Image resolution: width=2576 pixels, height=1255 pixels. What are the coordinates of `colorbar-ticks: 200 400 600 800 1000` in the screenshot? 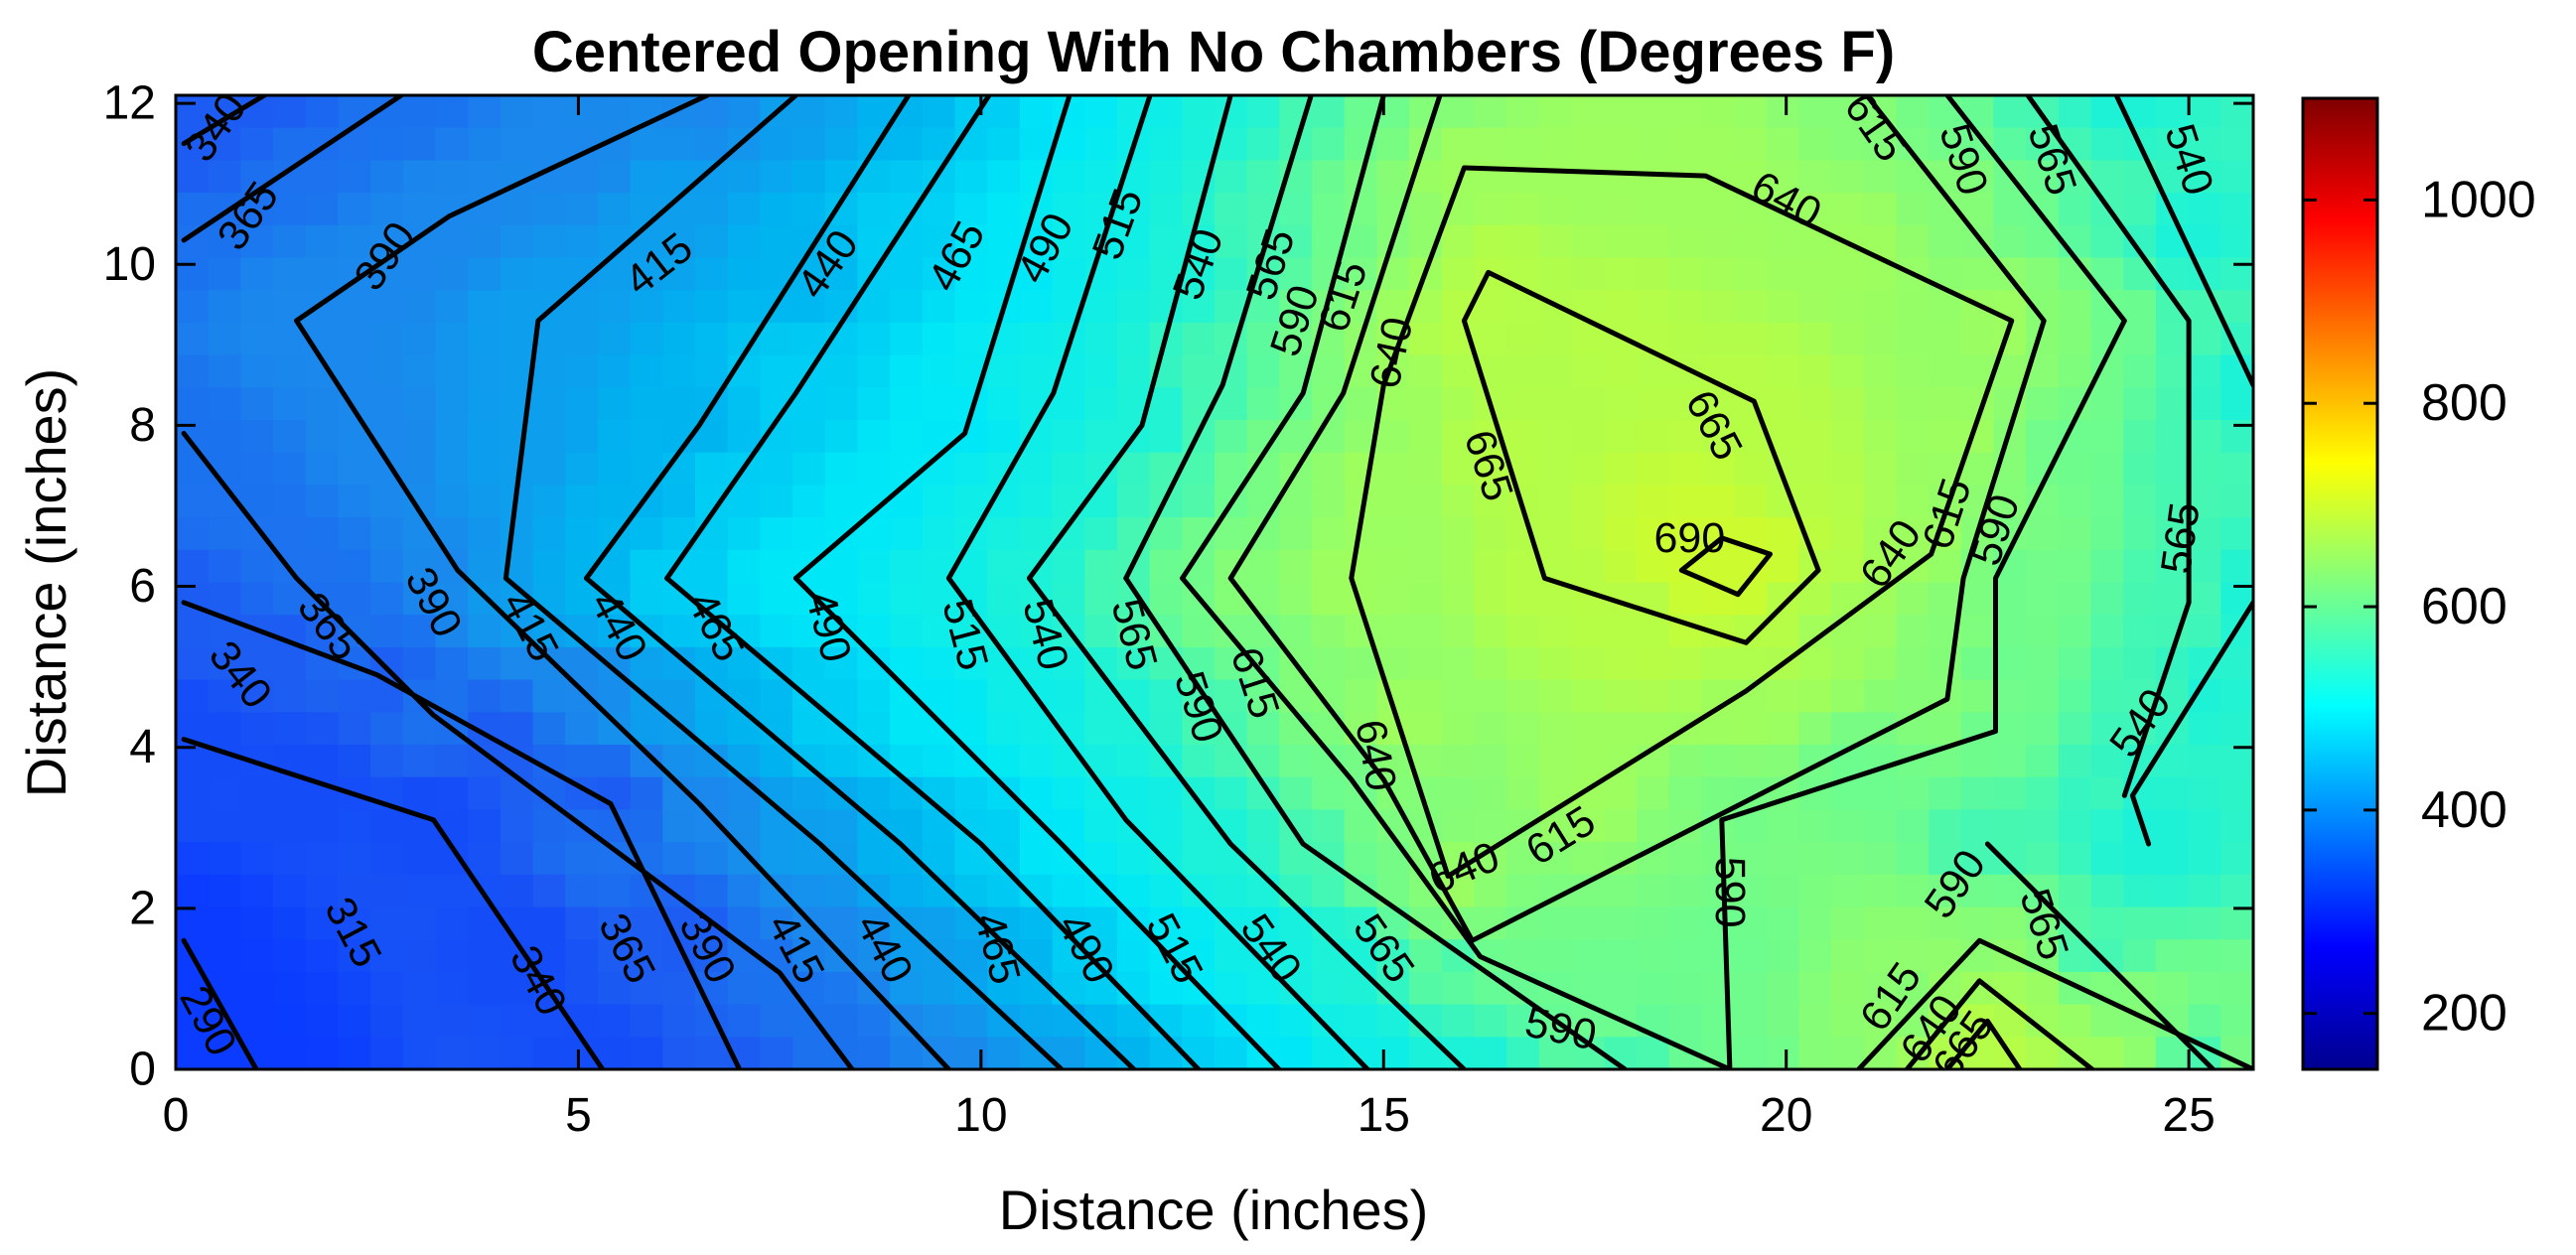 It's located at (2420, 607).